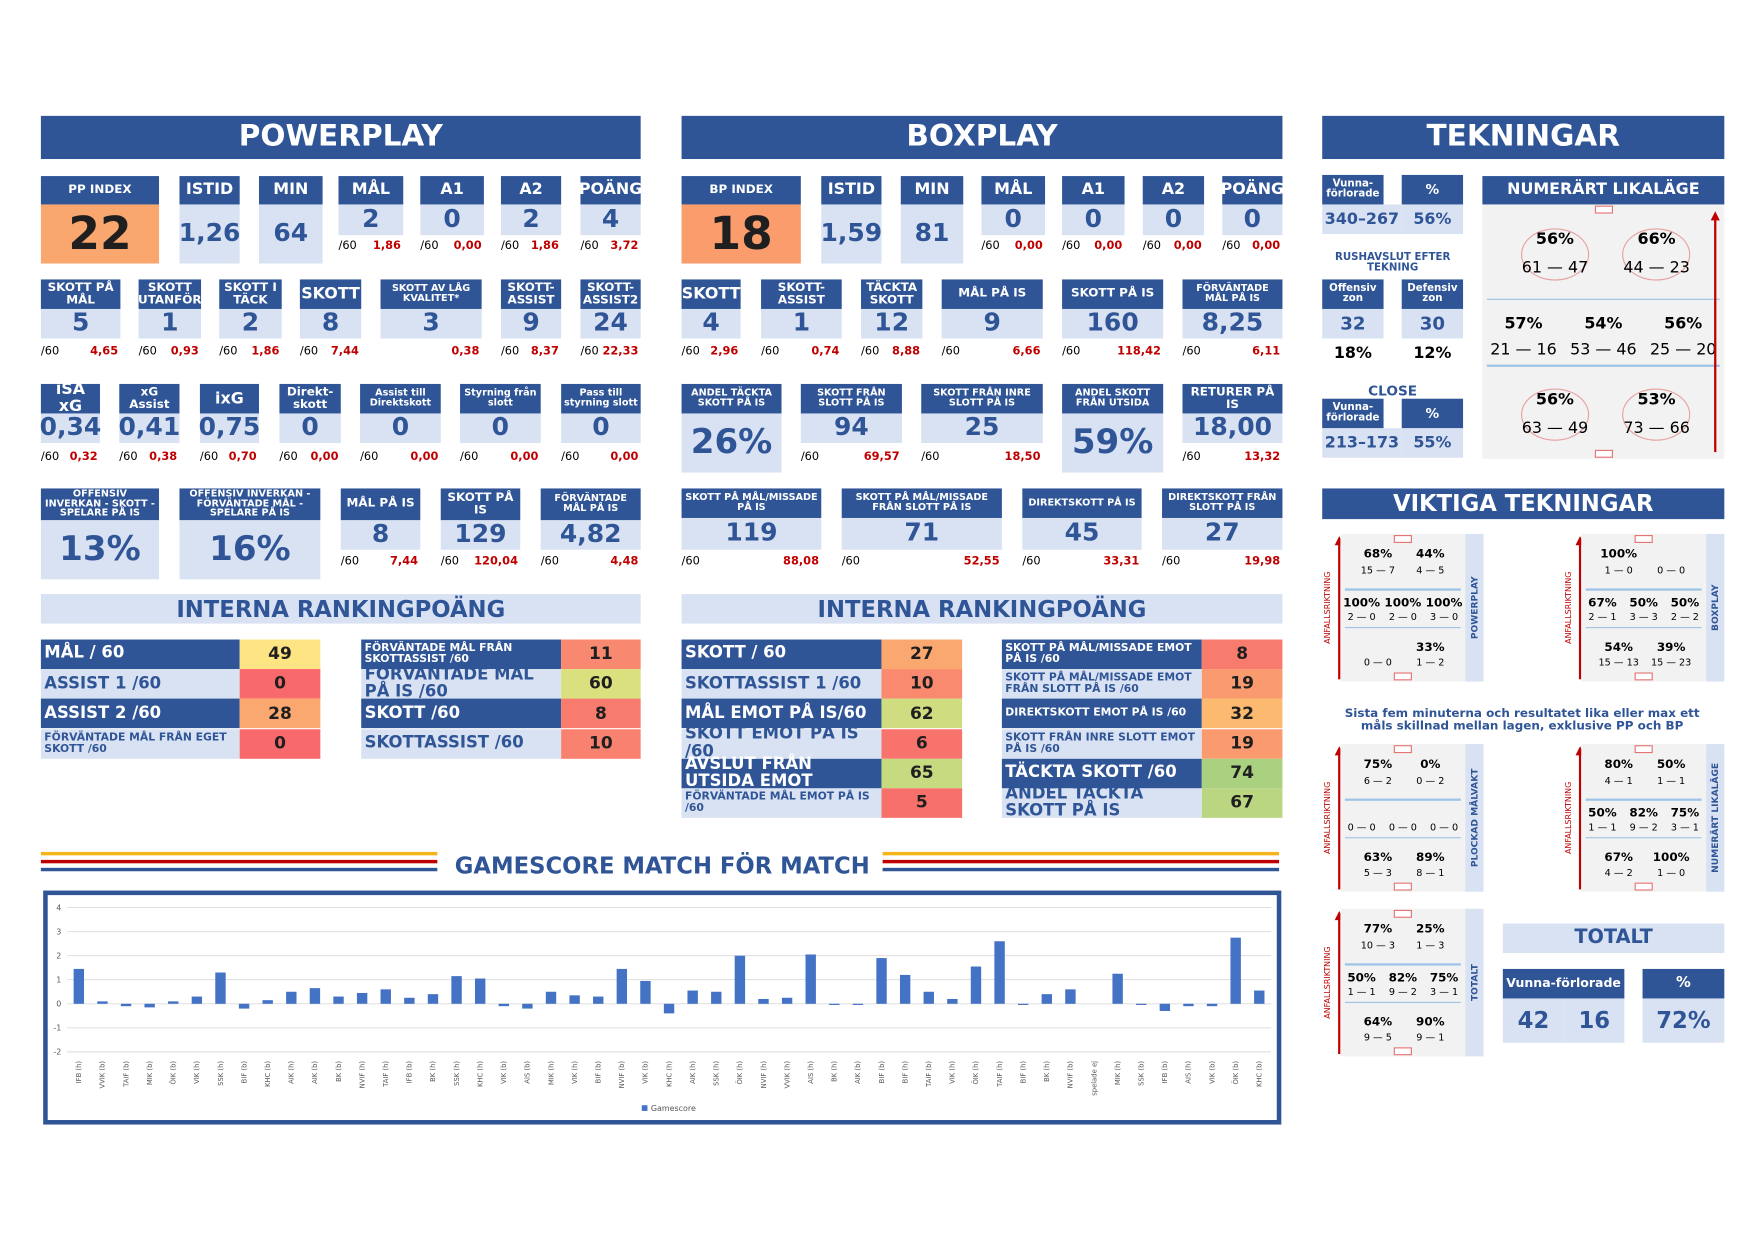 Image resolution: width=1755 pixels, height=1241 pixels. What do you see at coordinates (140, 654) in the screenshot?
I see `ranking-label: MÅL / 60` at bounding box center [140, 654].